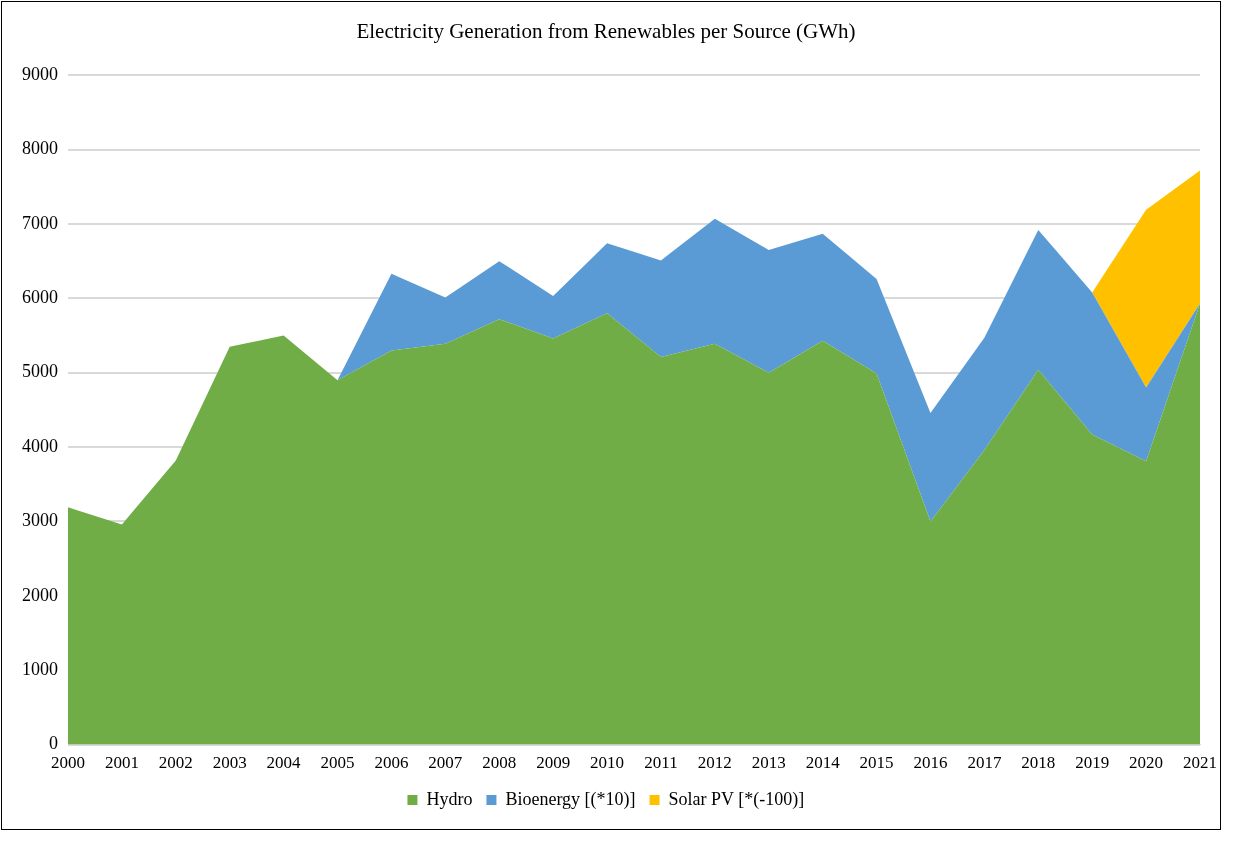  What do you see at coordinates (1038, 763) in the screenshot?
I see `x-tick-label: 2018` at bounding box center [1038, 763].